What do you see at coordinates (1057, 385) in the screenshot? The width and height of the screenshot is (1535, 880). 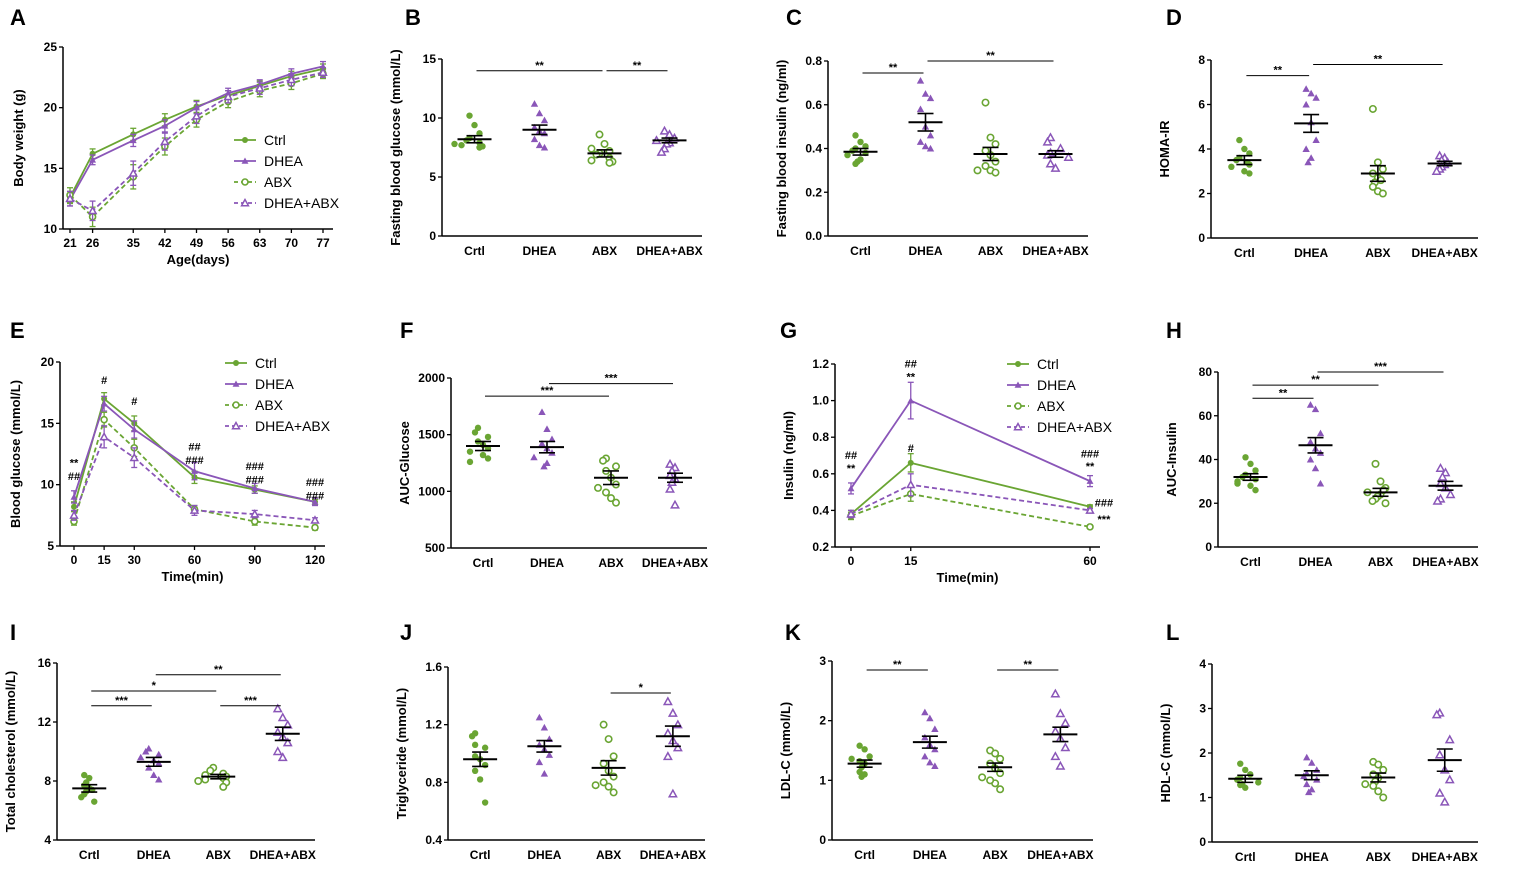 I see `legend-label: DHEA` at bounding box center [1057, 385].